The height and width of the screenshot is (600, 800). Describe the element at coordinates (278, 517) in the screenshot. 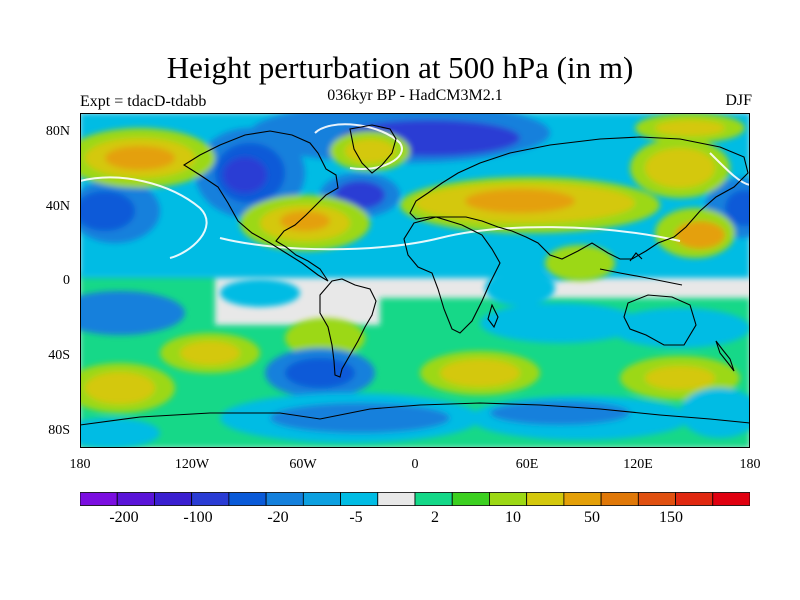

I see `colorbar-label: -20` at that location.